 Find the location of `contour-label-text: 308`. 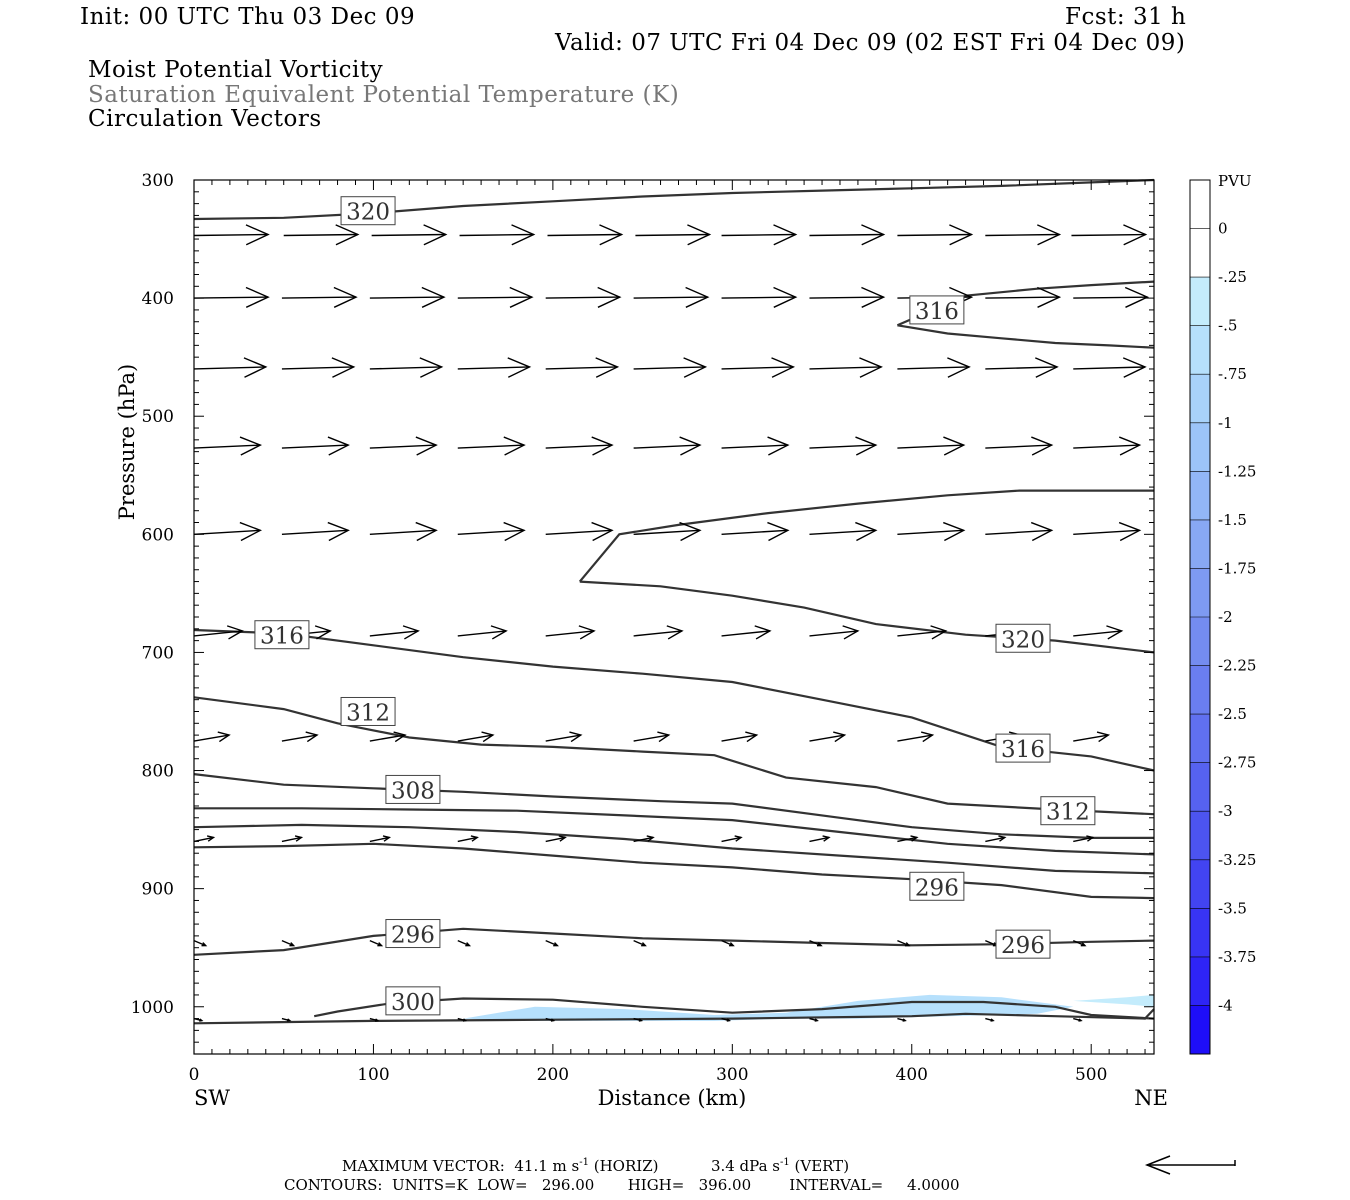

contour-label-text: 308 is located at coordinates (413, 791).